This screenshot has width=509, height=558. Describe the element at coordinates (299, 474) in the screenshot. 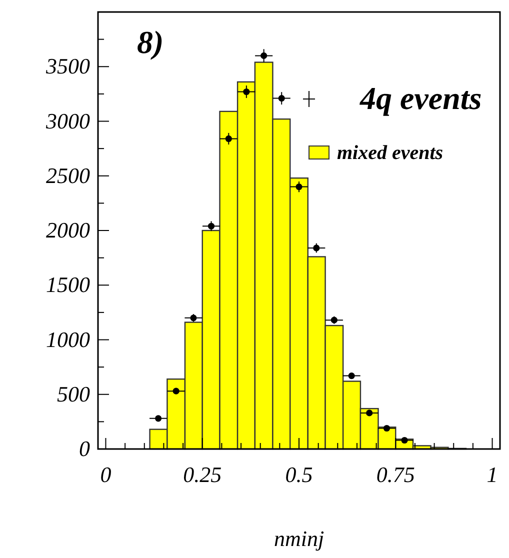

I see `x-tick-label: 0.5` at that location.